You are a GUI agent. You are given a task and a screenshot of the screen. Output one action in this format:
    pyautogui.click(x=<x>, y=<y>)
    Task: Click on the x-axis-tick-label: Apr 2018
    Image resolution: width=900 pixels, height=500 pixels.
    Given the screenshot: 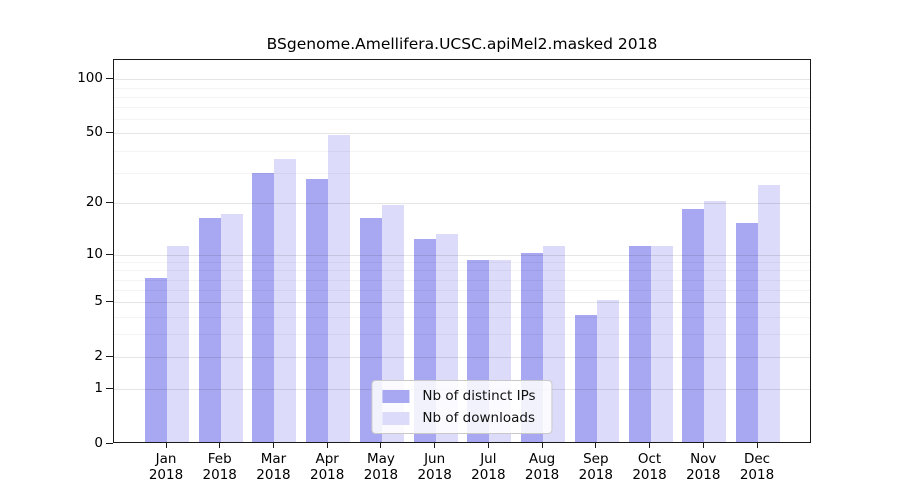 What is the action you would take?
    pyautogui.click(x=327, y=467)
    